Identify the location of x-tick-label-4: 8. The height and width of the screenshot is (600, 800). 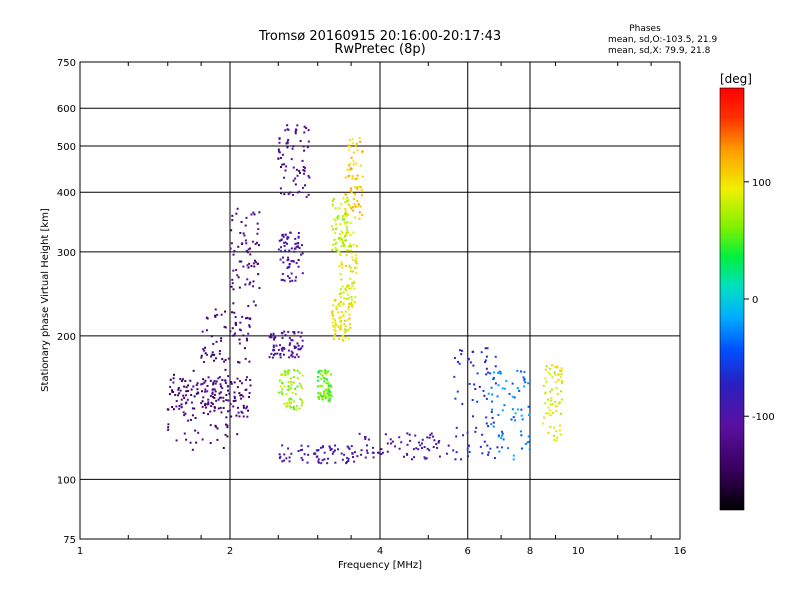
(530, 551).